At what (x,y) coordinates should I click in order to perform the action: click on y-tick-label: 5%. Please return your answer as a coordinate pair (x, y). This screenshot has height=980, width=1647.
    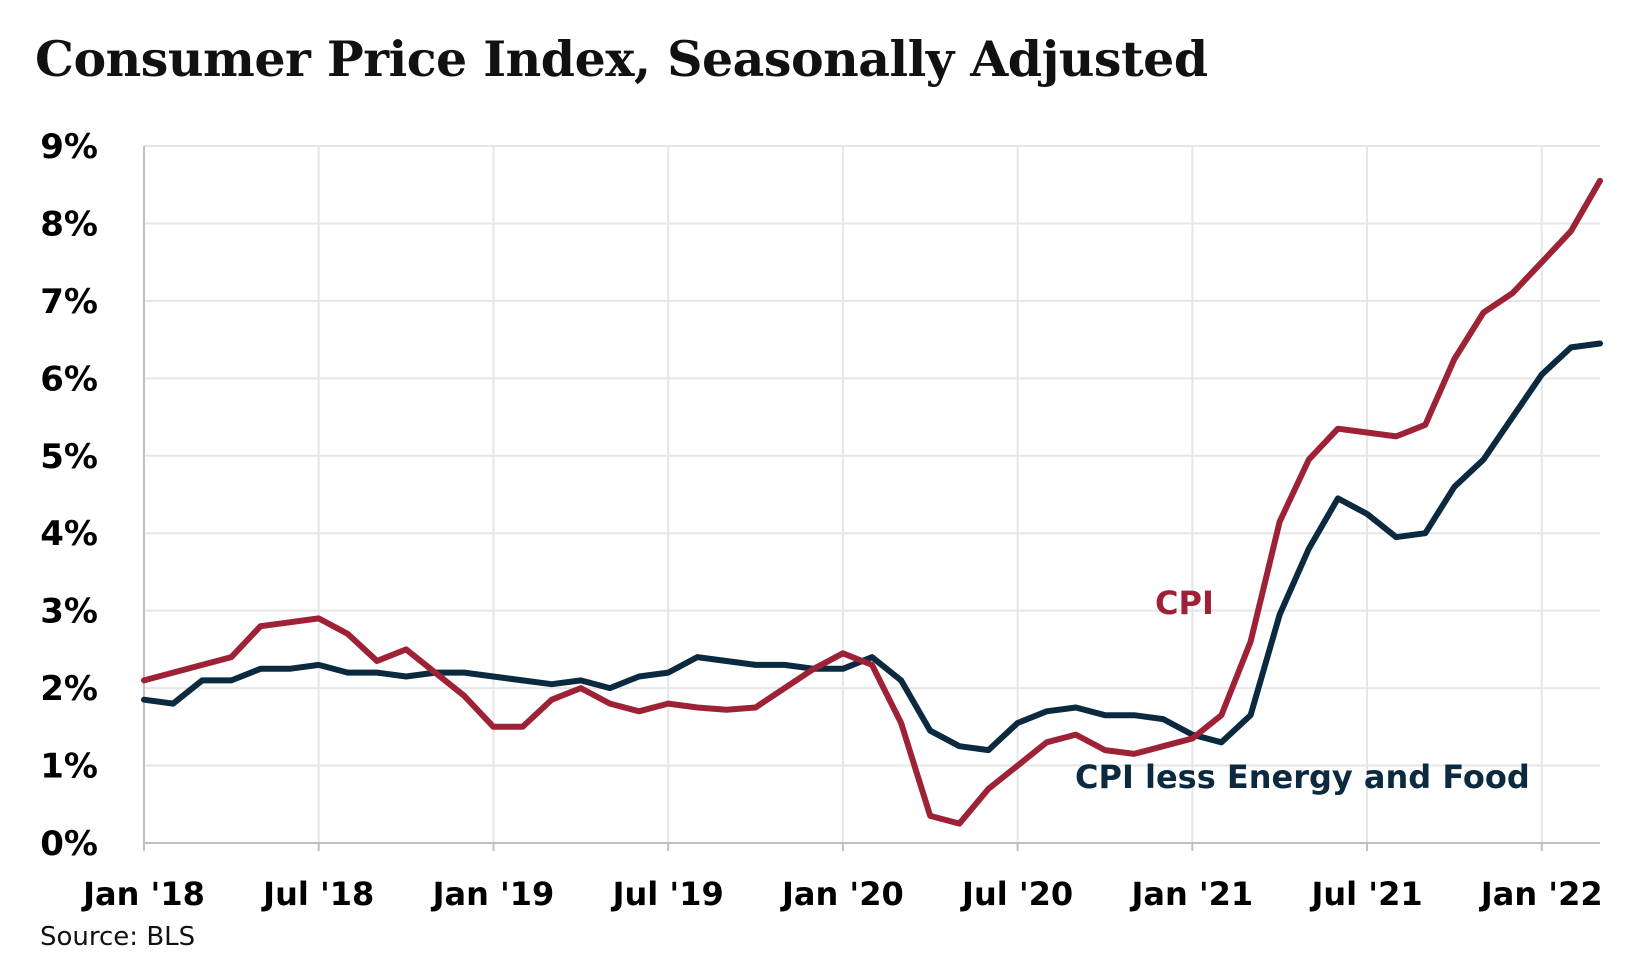
    Looking at the image, I should click on (69, 457).